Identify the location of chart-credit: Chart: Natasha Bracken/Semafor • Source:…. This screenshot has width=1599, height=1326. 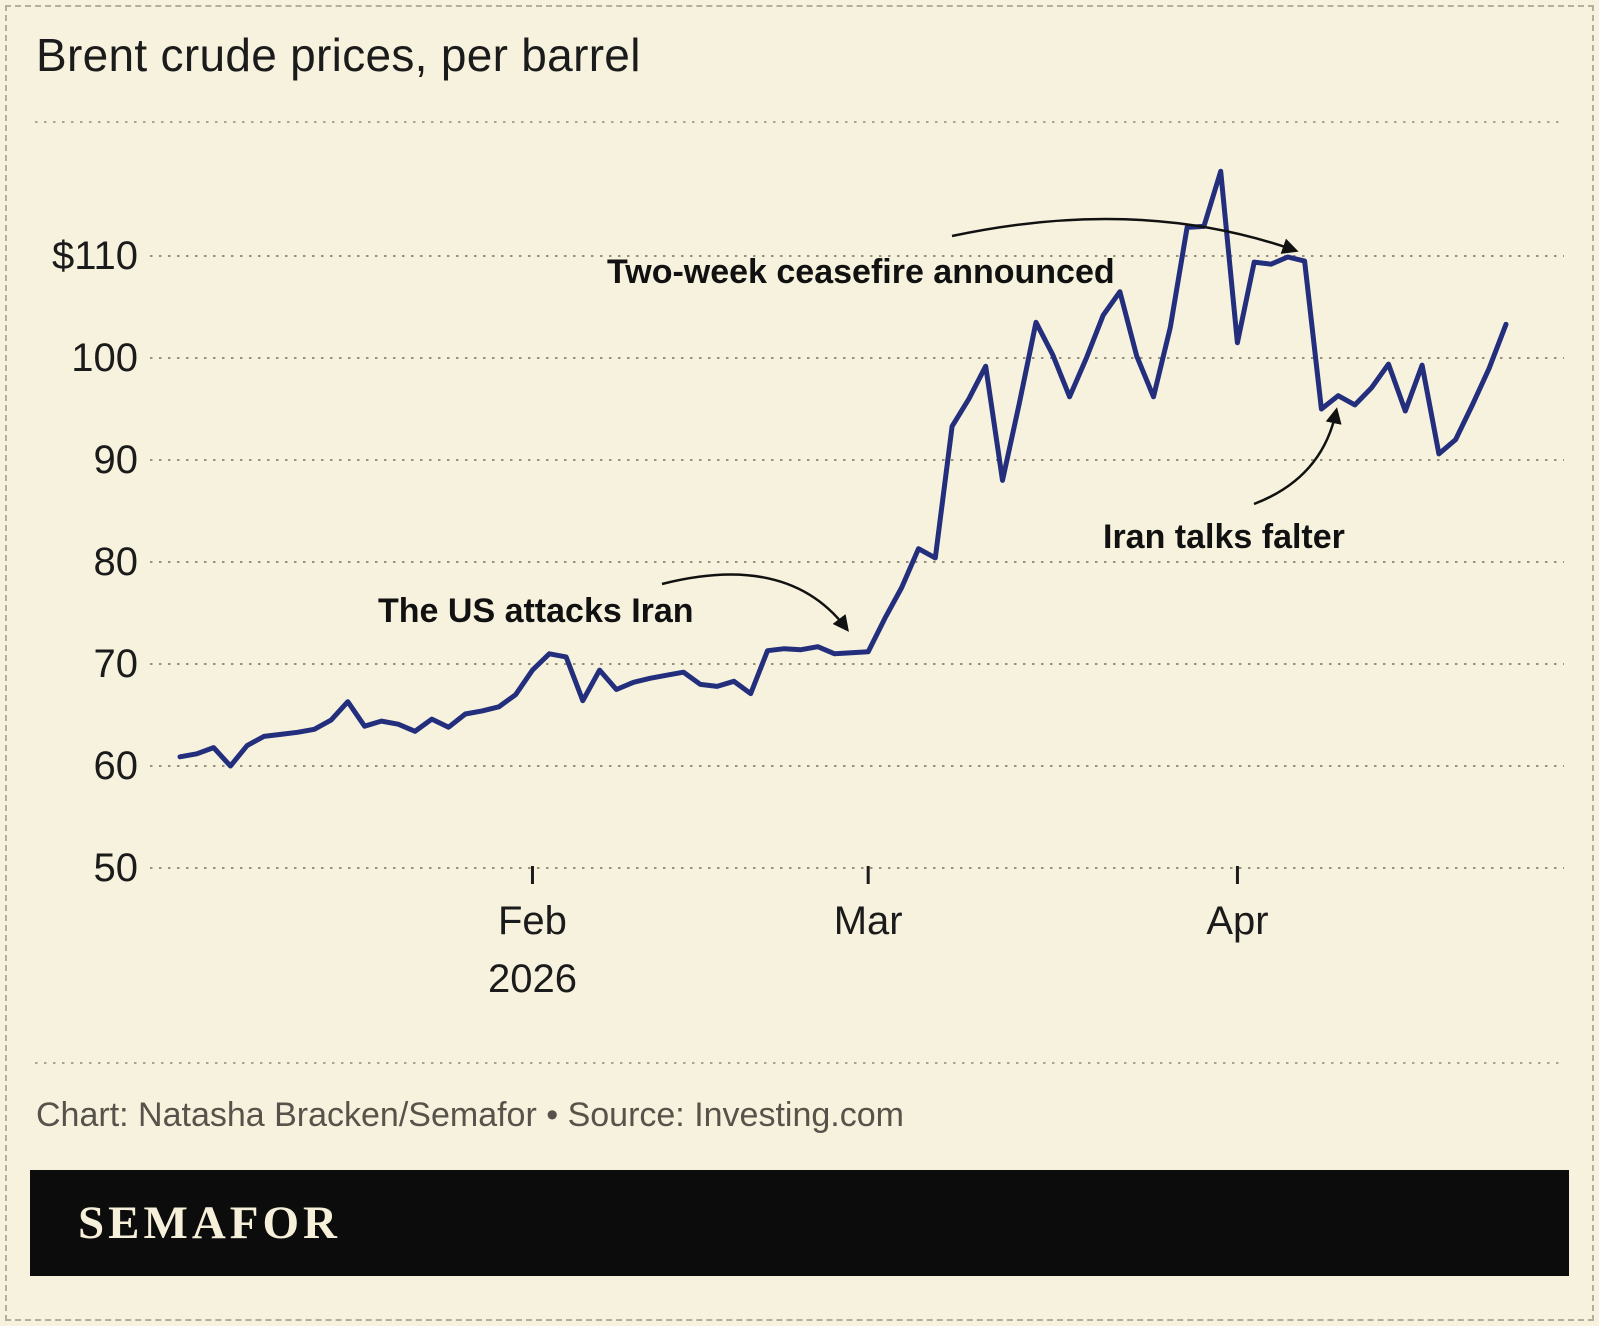
(470, 1115).